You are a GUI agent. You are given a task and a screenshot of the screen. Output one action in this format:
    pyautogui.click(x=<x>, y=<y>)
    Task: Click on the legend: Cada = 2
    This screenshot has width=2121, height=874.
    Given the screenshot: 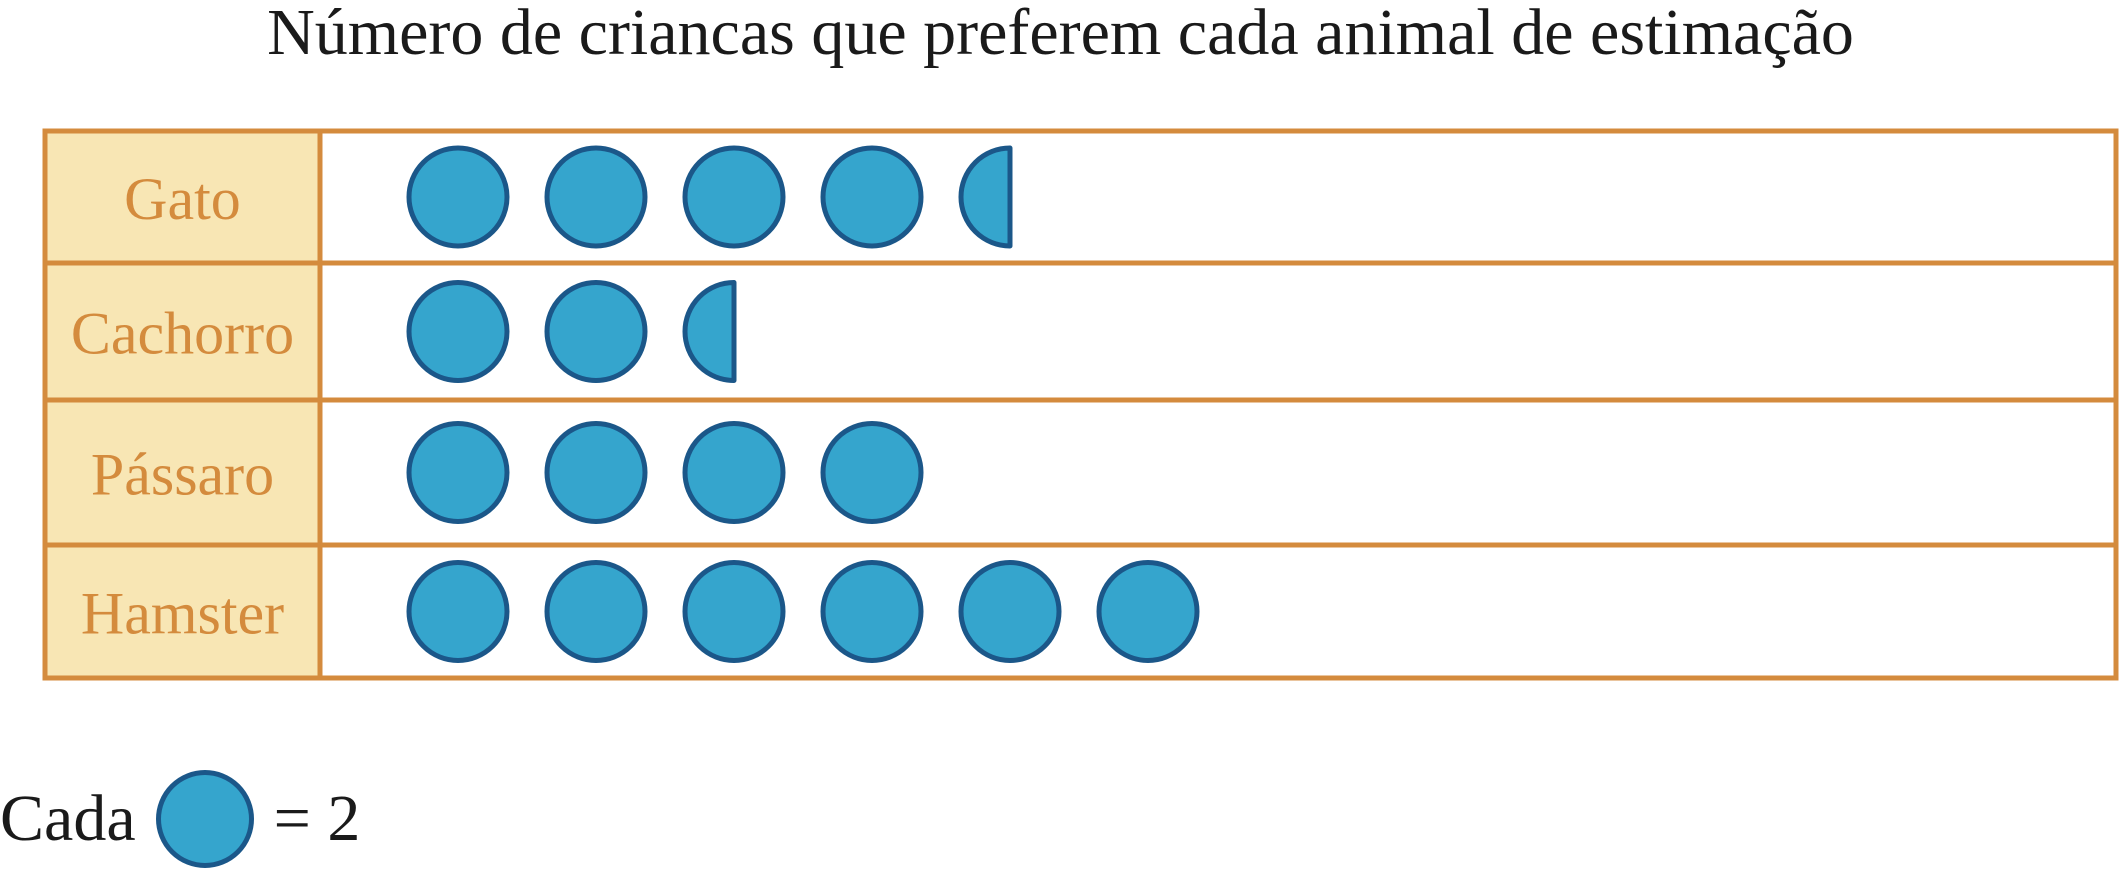 What is the action you would take?
    pyautogui.click(x=180, y=819)
    